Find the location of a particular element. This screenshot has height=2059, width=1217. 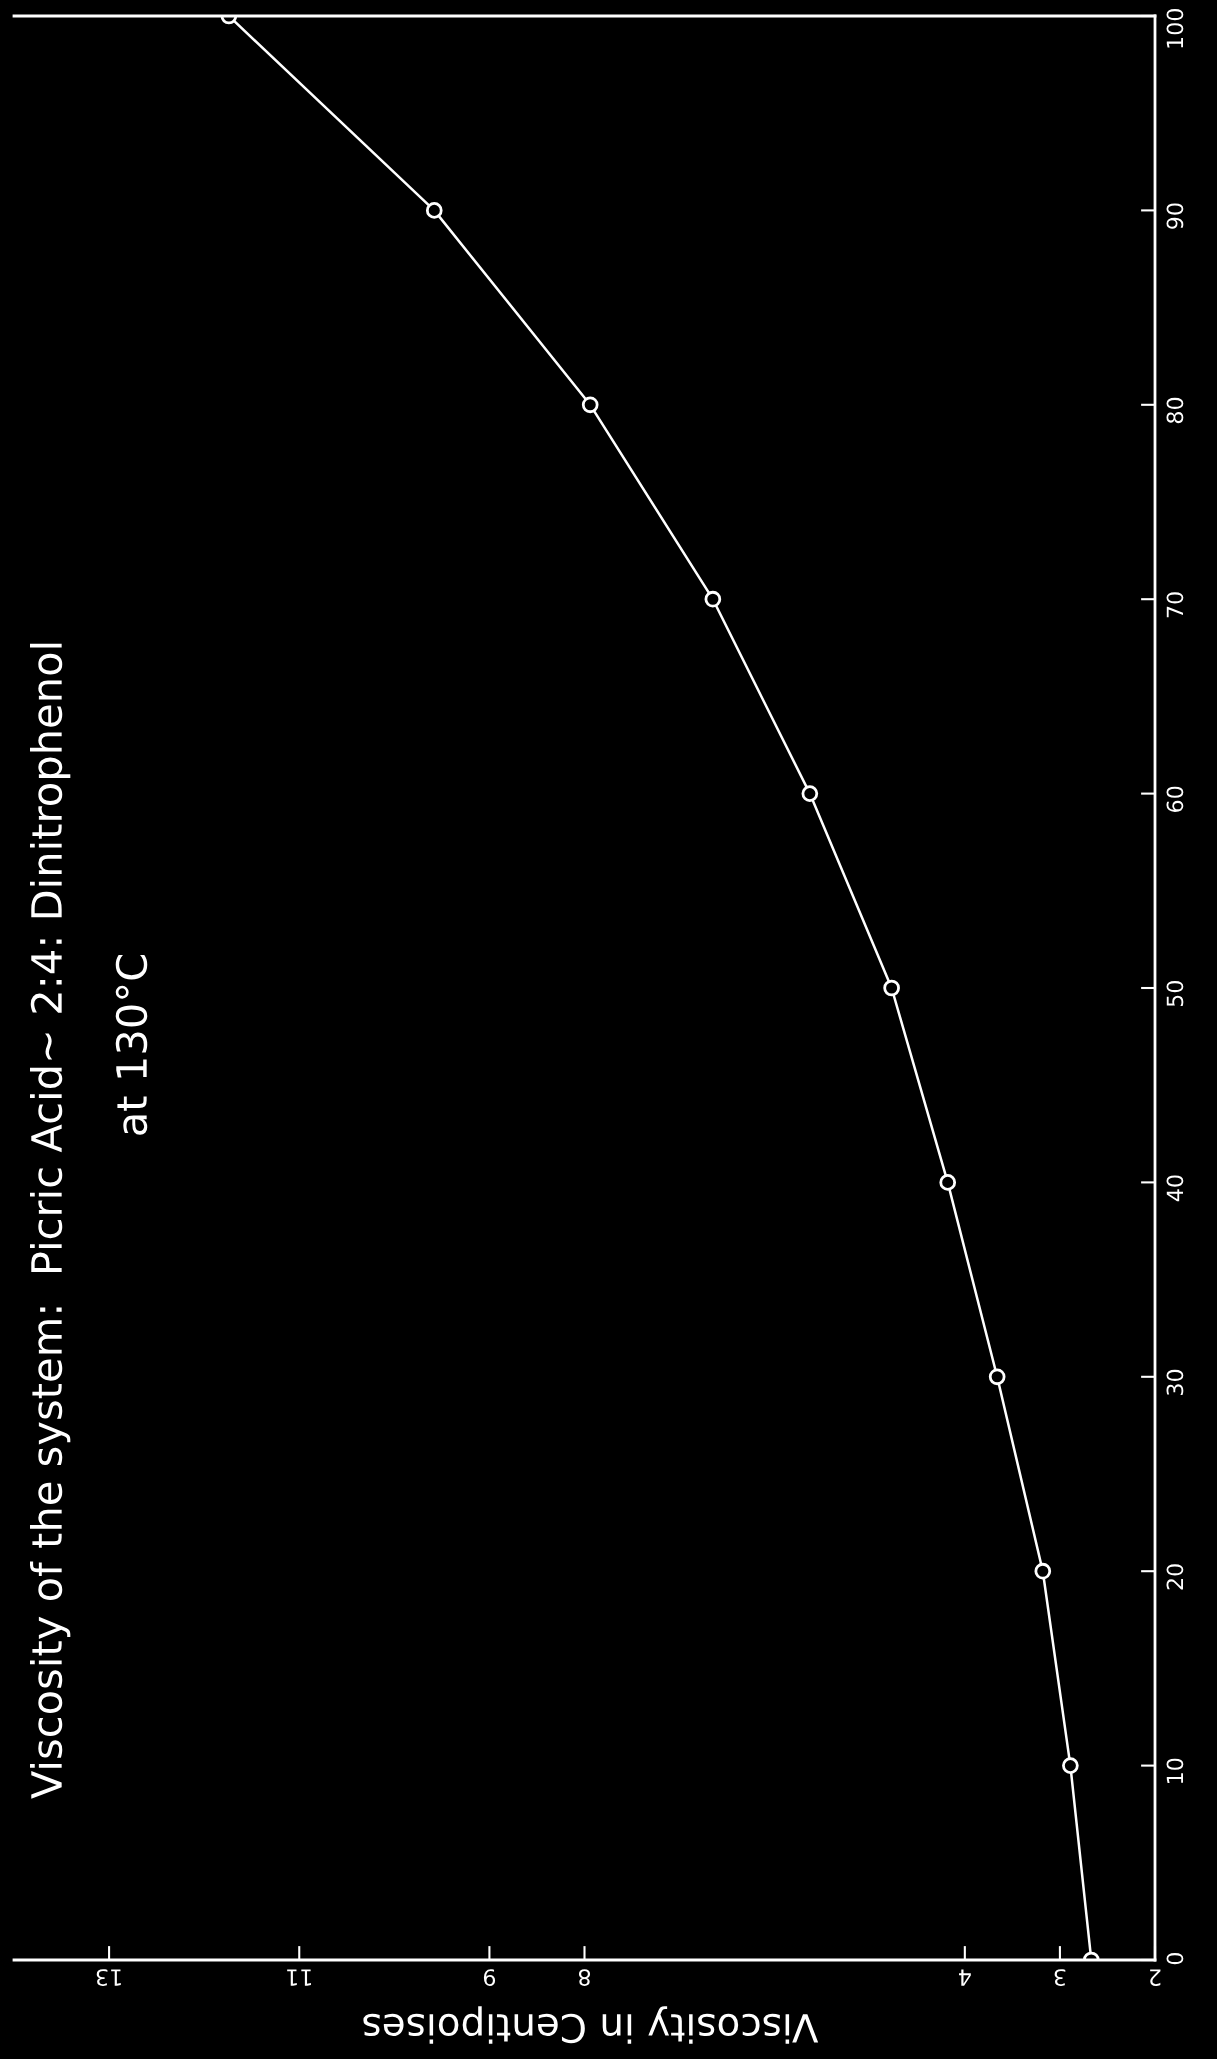

x-axis-title: Viscosity in Centipoises is located at coordinates (591, 2025).